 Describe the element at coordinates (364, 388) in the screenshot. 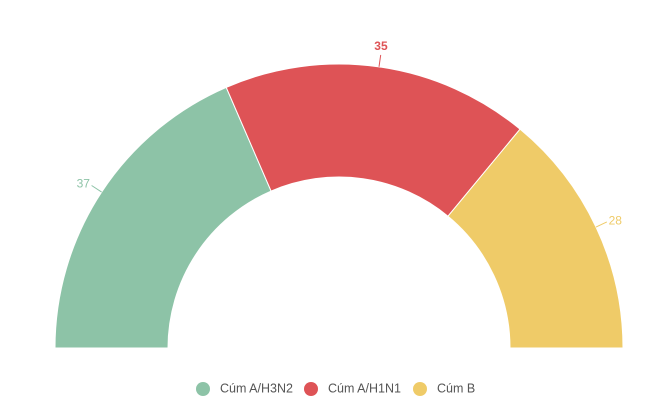

I see `legend-label: Cúm A/H1N1` at that location.